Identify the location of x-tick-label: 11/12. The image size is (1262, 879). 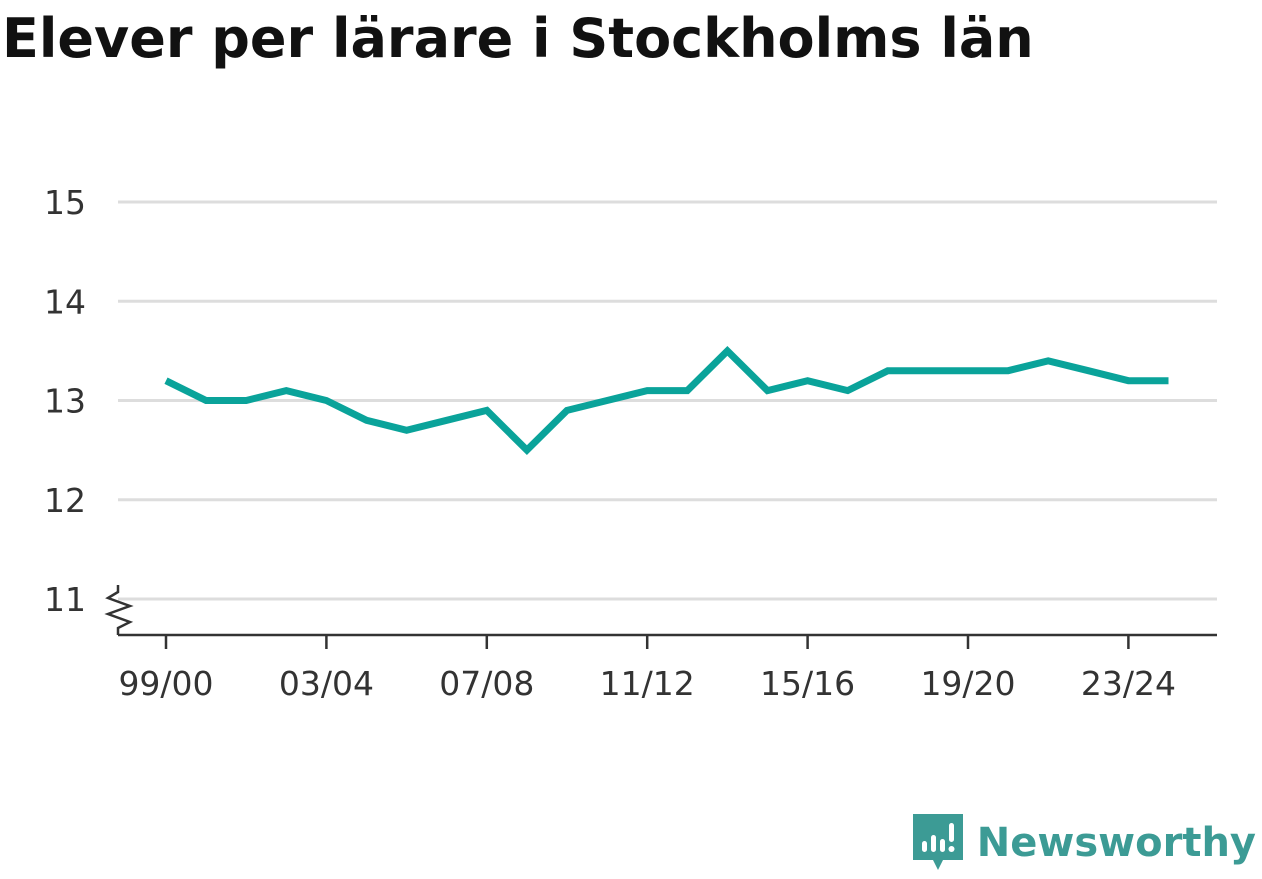
(647, 683).